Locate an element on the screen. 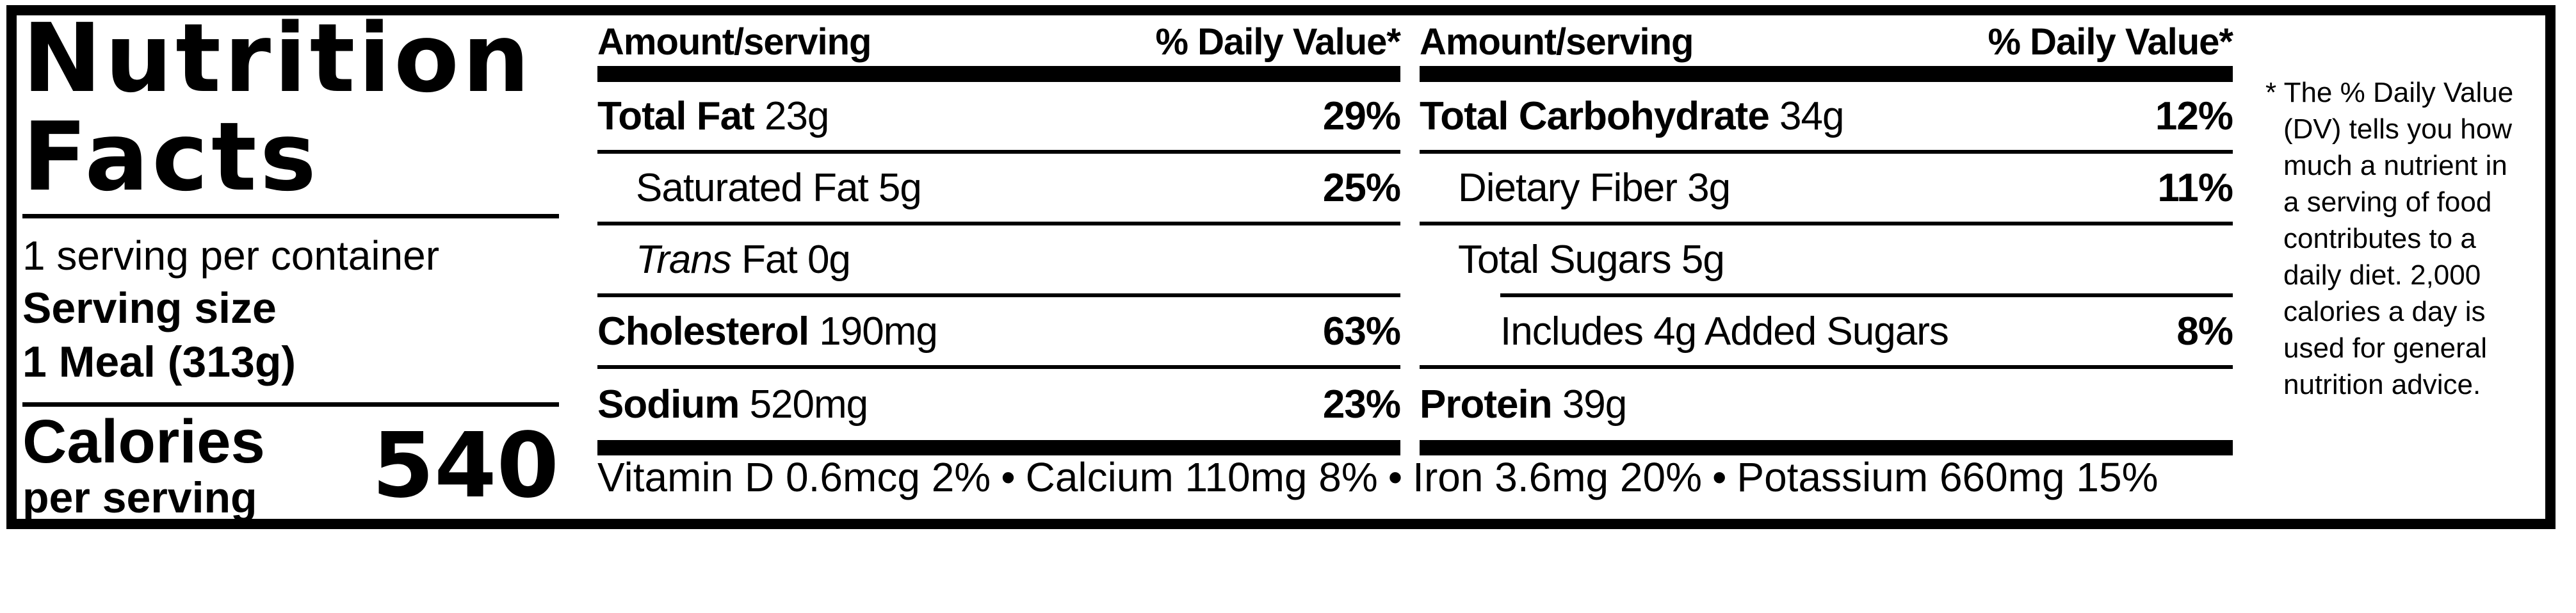 The height and width of the screenshot is (613, 2576). nutrient-text: Sodium 520mg is located at coordinates (732, 404).